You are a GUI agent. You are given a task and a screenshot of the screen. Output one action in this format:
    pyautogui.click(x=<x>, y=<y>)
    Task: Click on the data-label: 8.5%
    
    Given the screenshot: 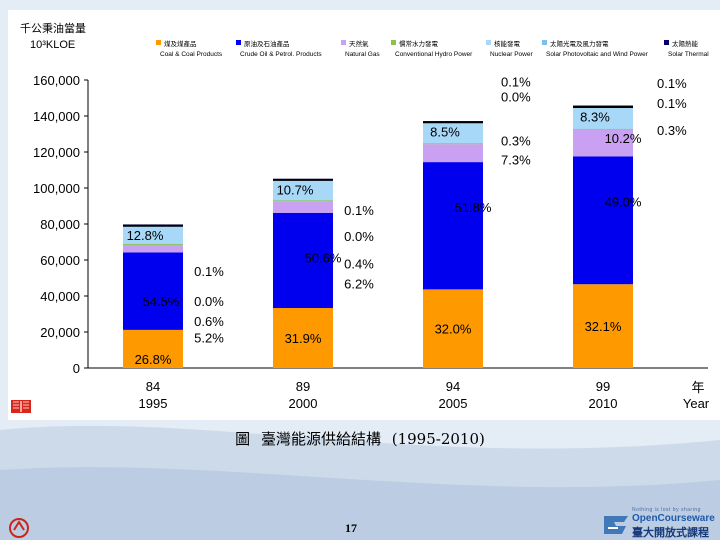 What is the action you would take?
    pyautogui.click(x=445, y=132)
    